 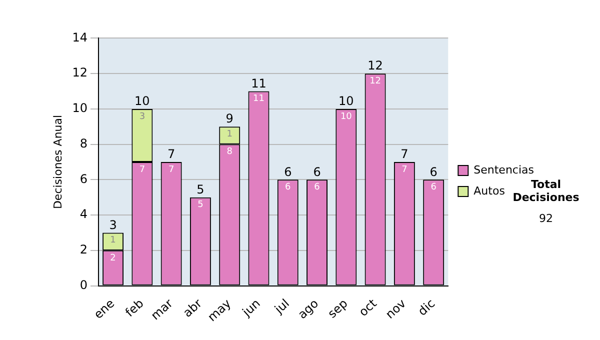 What do you see at coordinates (230, 119) in the screenshot?
I see `total-label: 9` at bounding box center [230, 119].